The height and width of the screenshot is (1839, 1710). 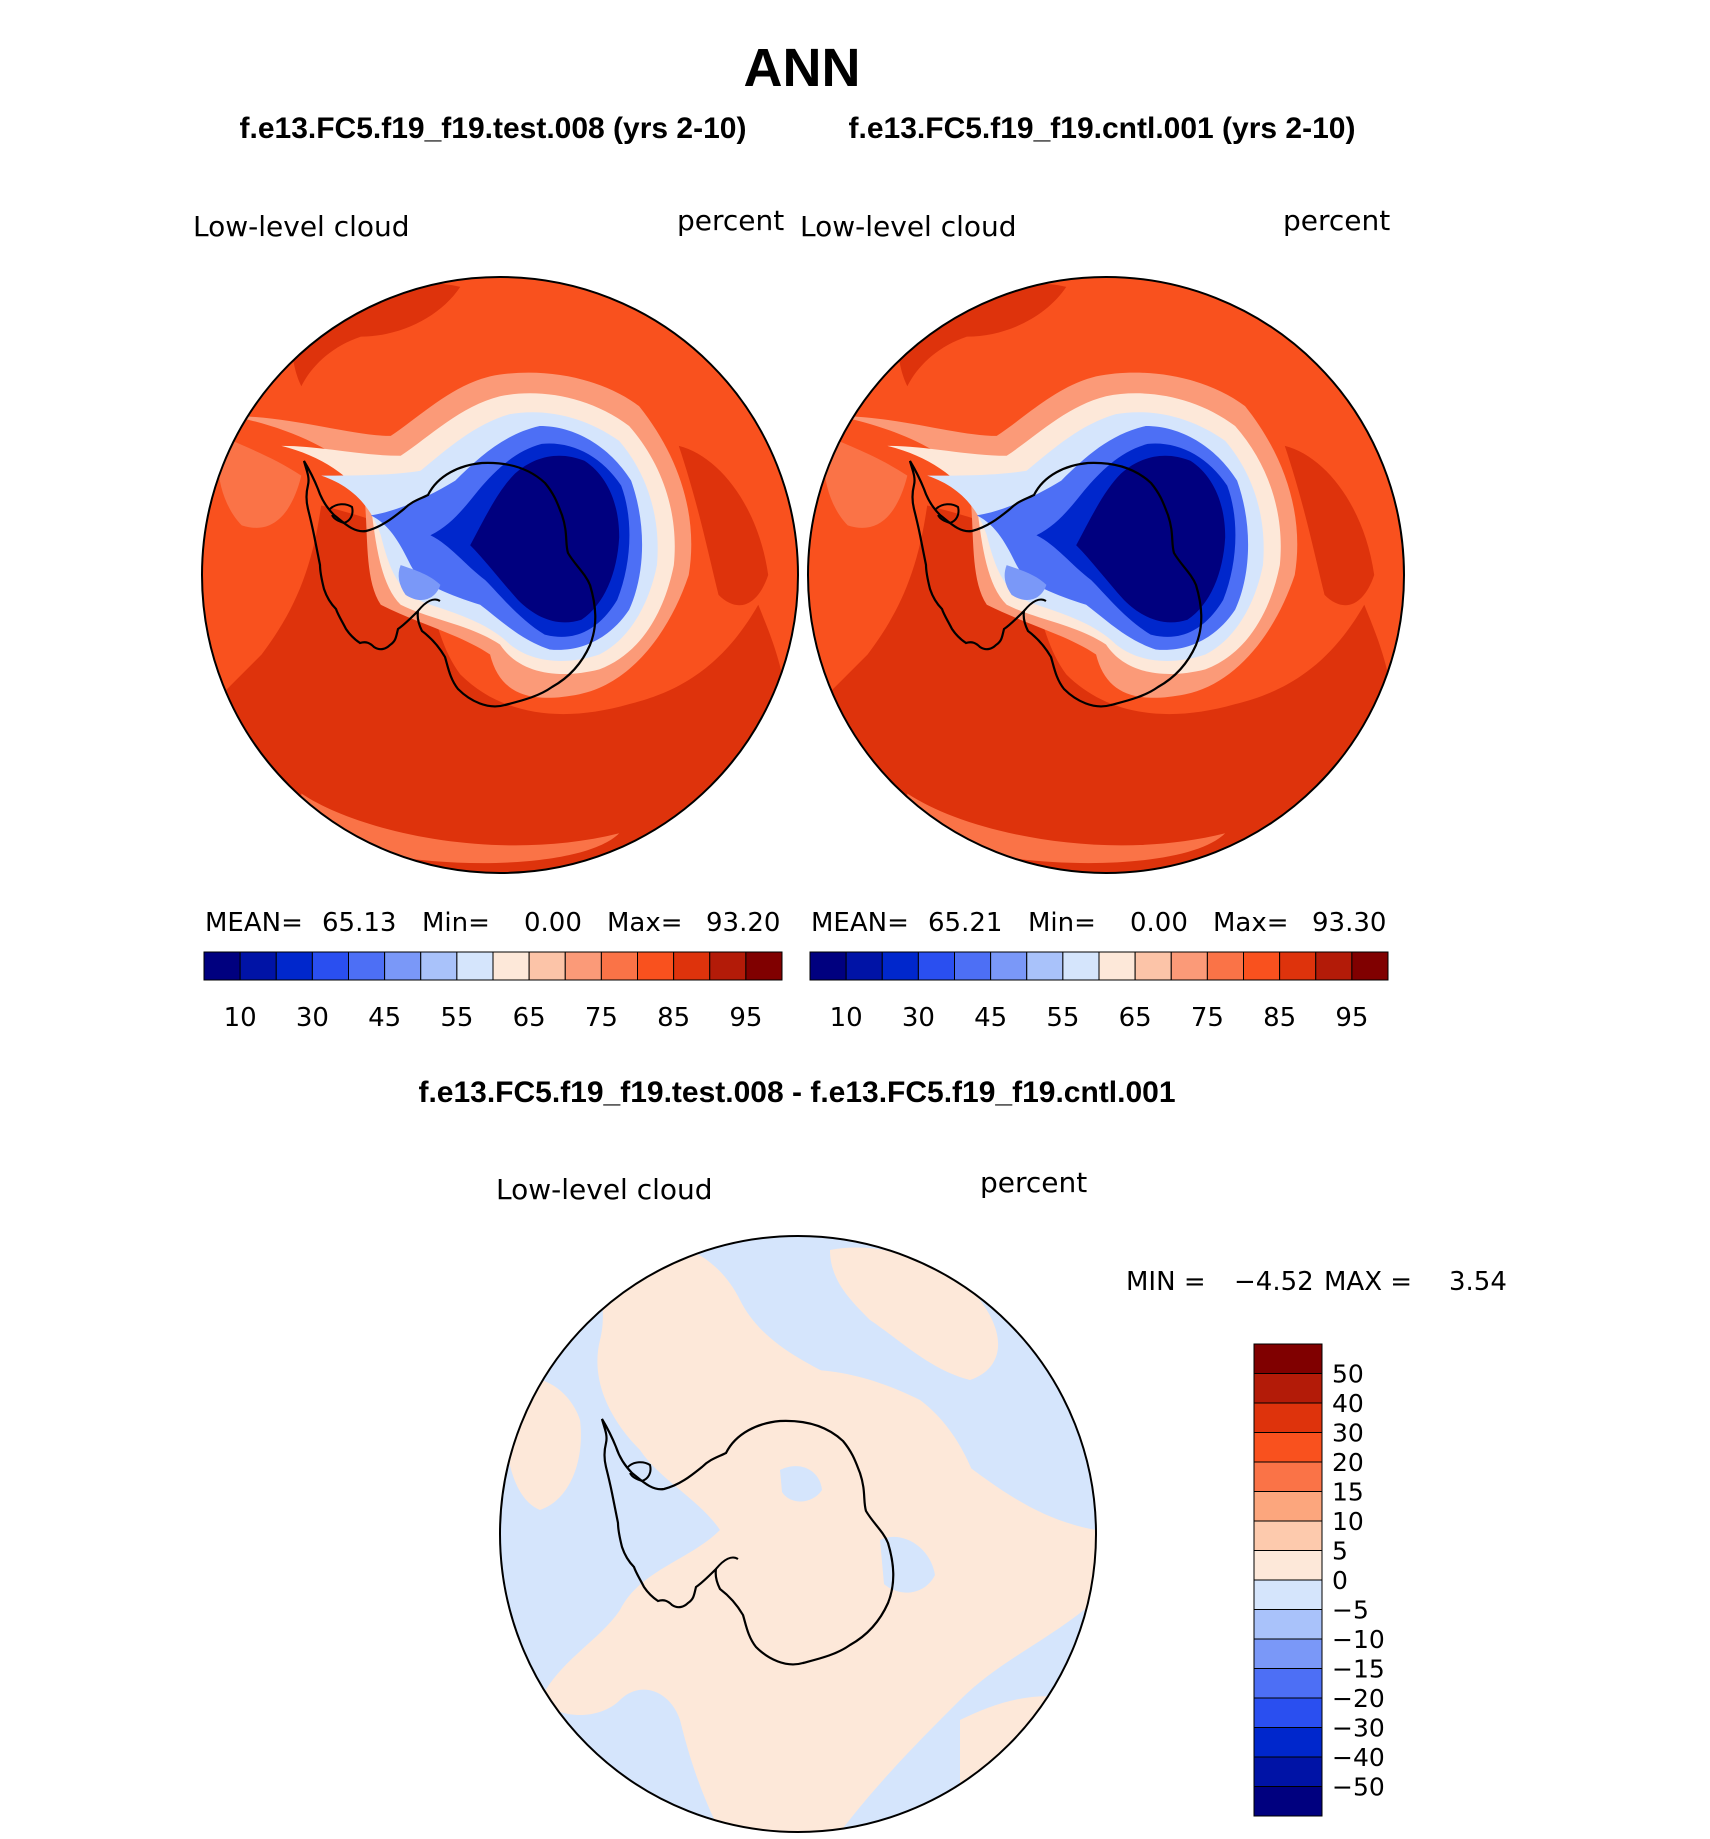 I want to click on panel-2-variable: Low-level cloud, so click(x=908, y=226).